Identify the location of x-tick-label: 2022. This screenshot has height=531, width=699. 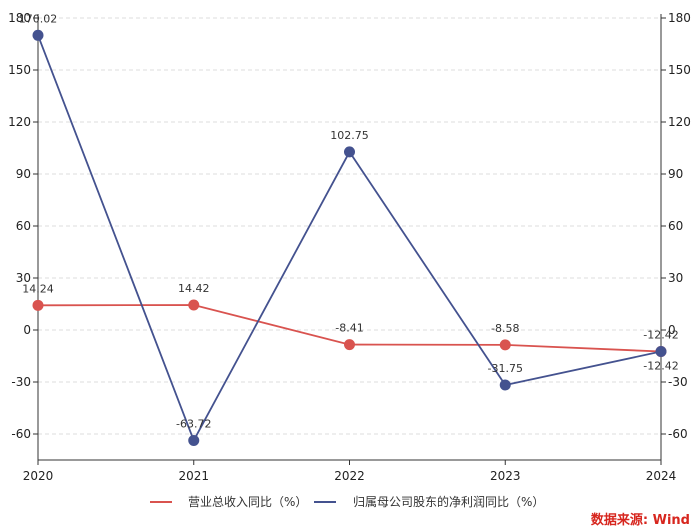
(349, 476).